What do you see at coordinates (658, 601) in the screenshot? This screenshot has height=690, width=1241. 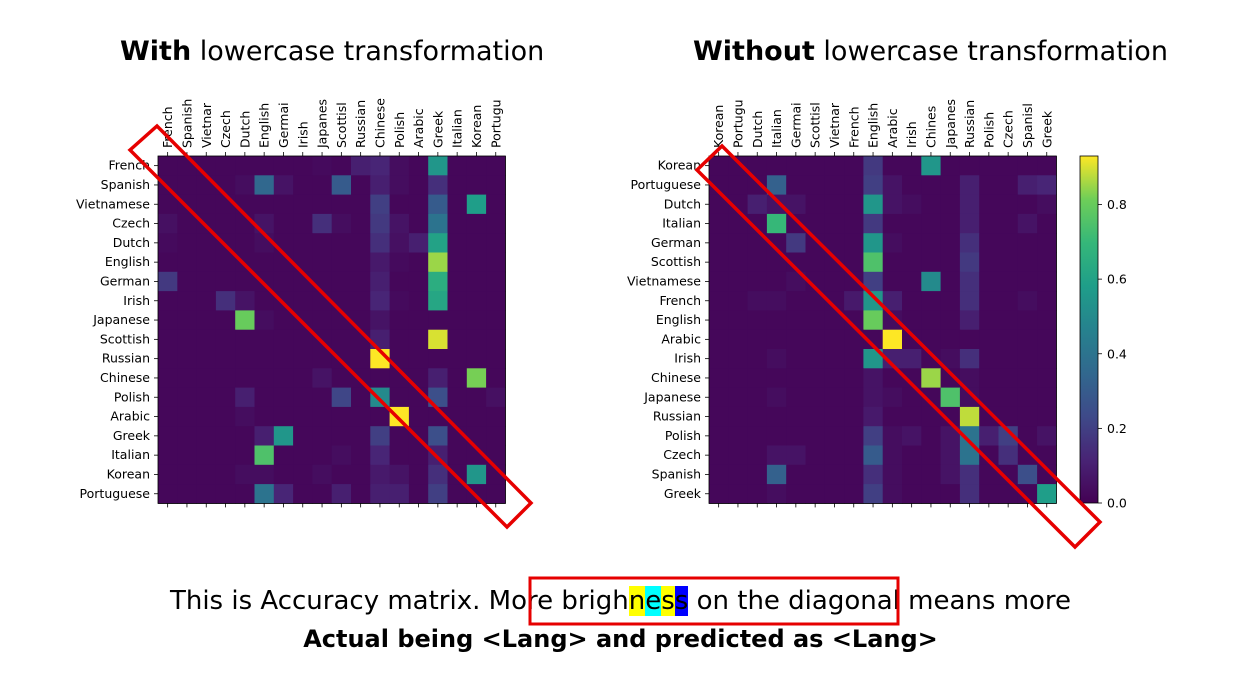 I see `caption-highlighted-letters: ness` at bounding box center [658, 601].